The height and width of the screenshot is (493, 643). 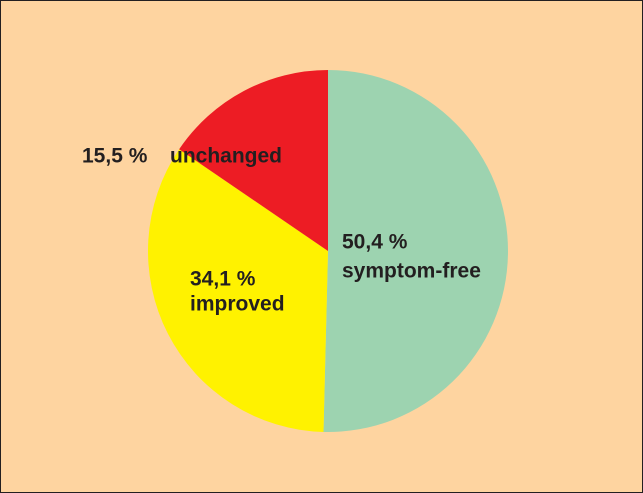 What do you see at coordinates (237, 304) in the screenshot?
I see `slice-category-label: improved` at bounding box center [237, 304].